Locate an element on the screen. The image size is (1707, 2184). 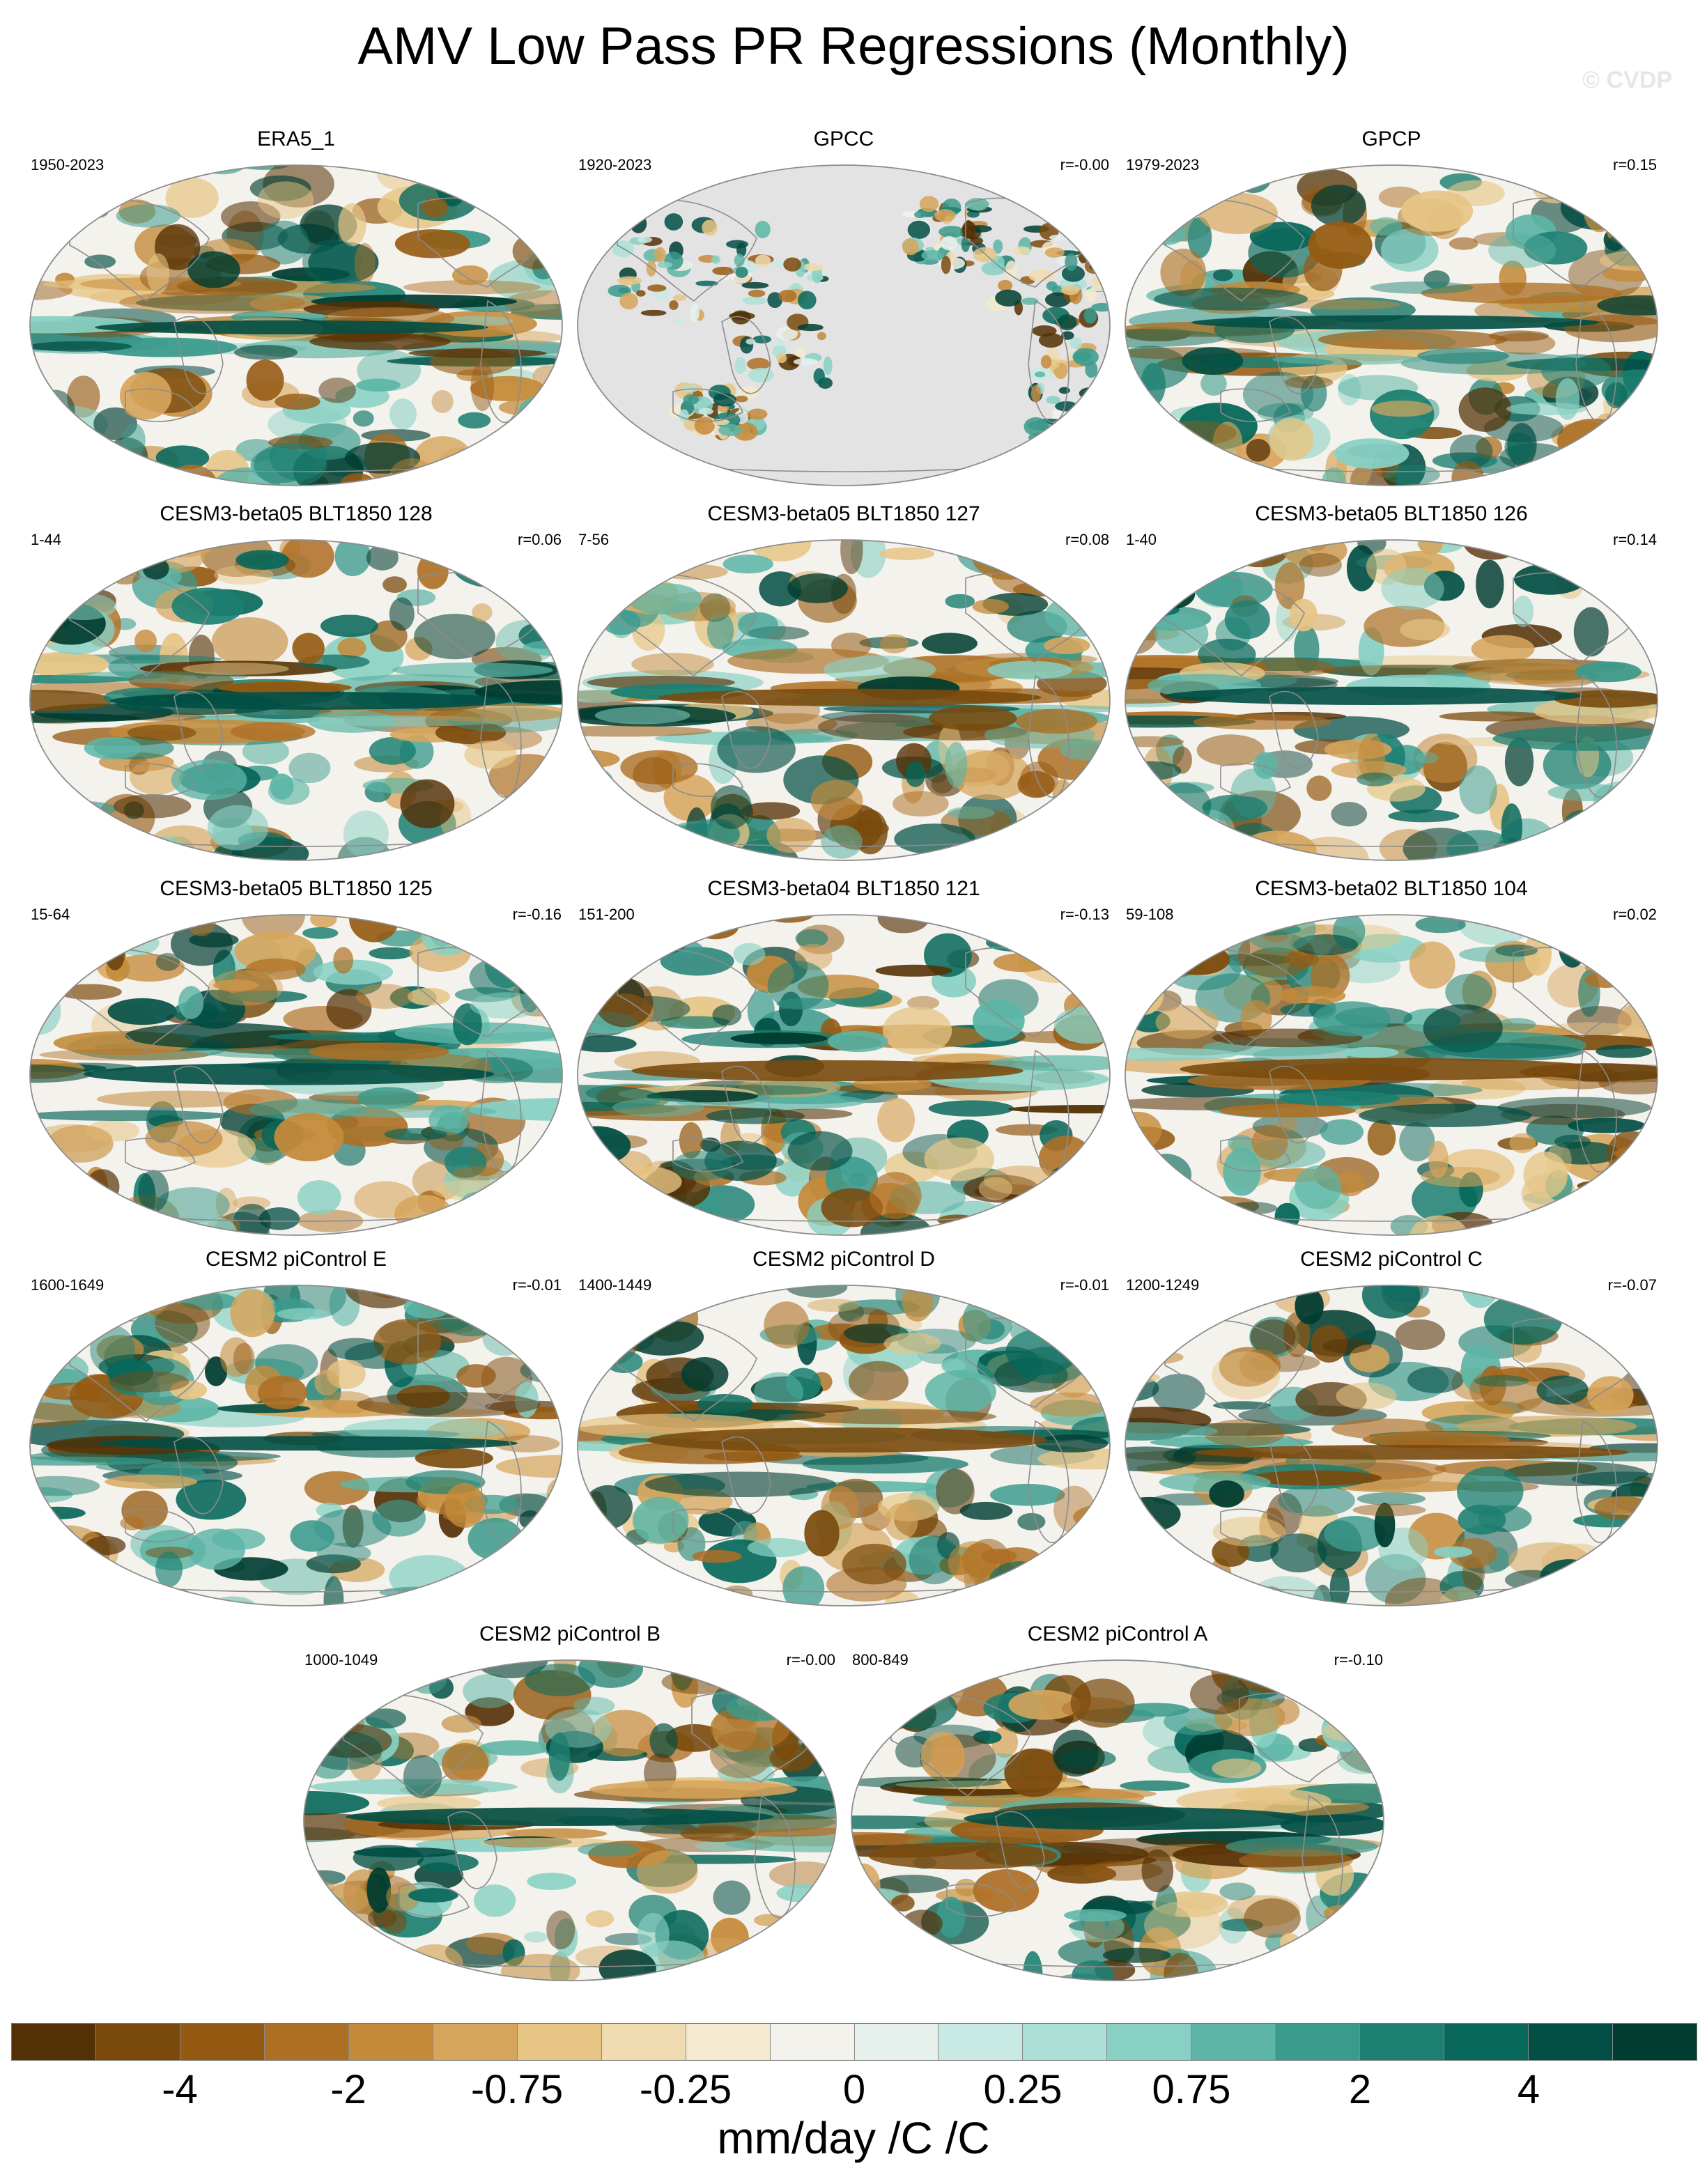
map-panel: ERA5_1 1950-2023 is located at coordinates (296, 308).